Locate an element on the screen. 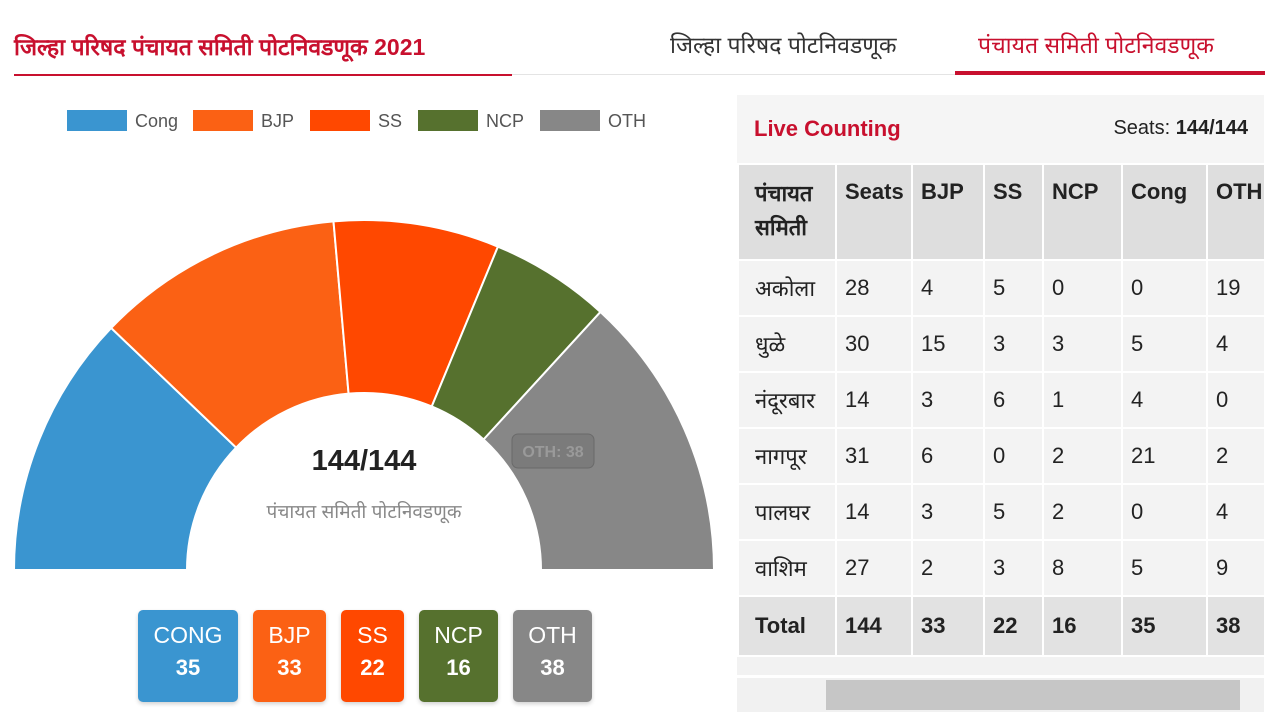 Image resolution: width=1280 pixels, height=720 pixels. chart-center-value: 144/144 is located at coordinates (364, 461).